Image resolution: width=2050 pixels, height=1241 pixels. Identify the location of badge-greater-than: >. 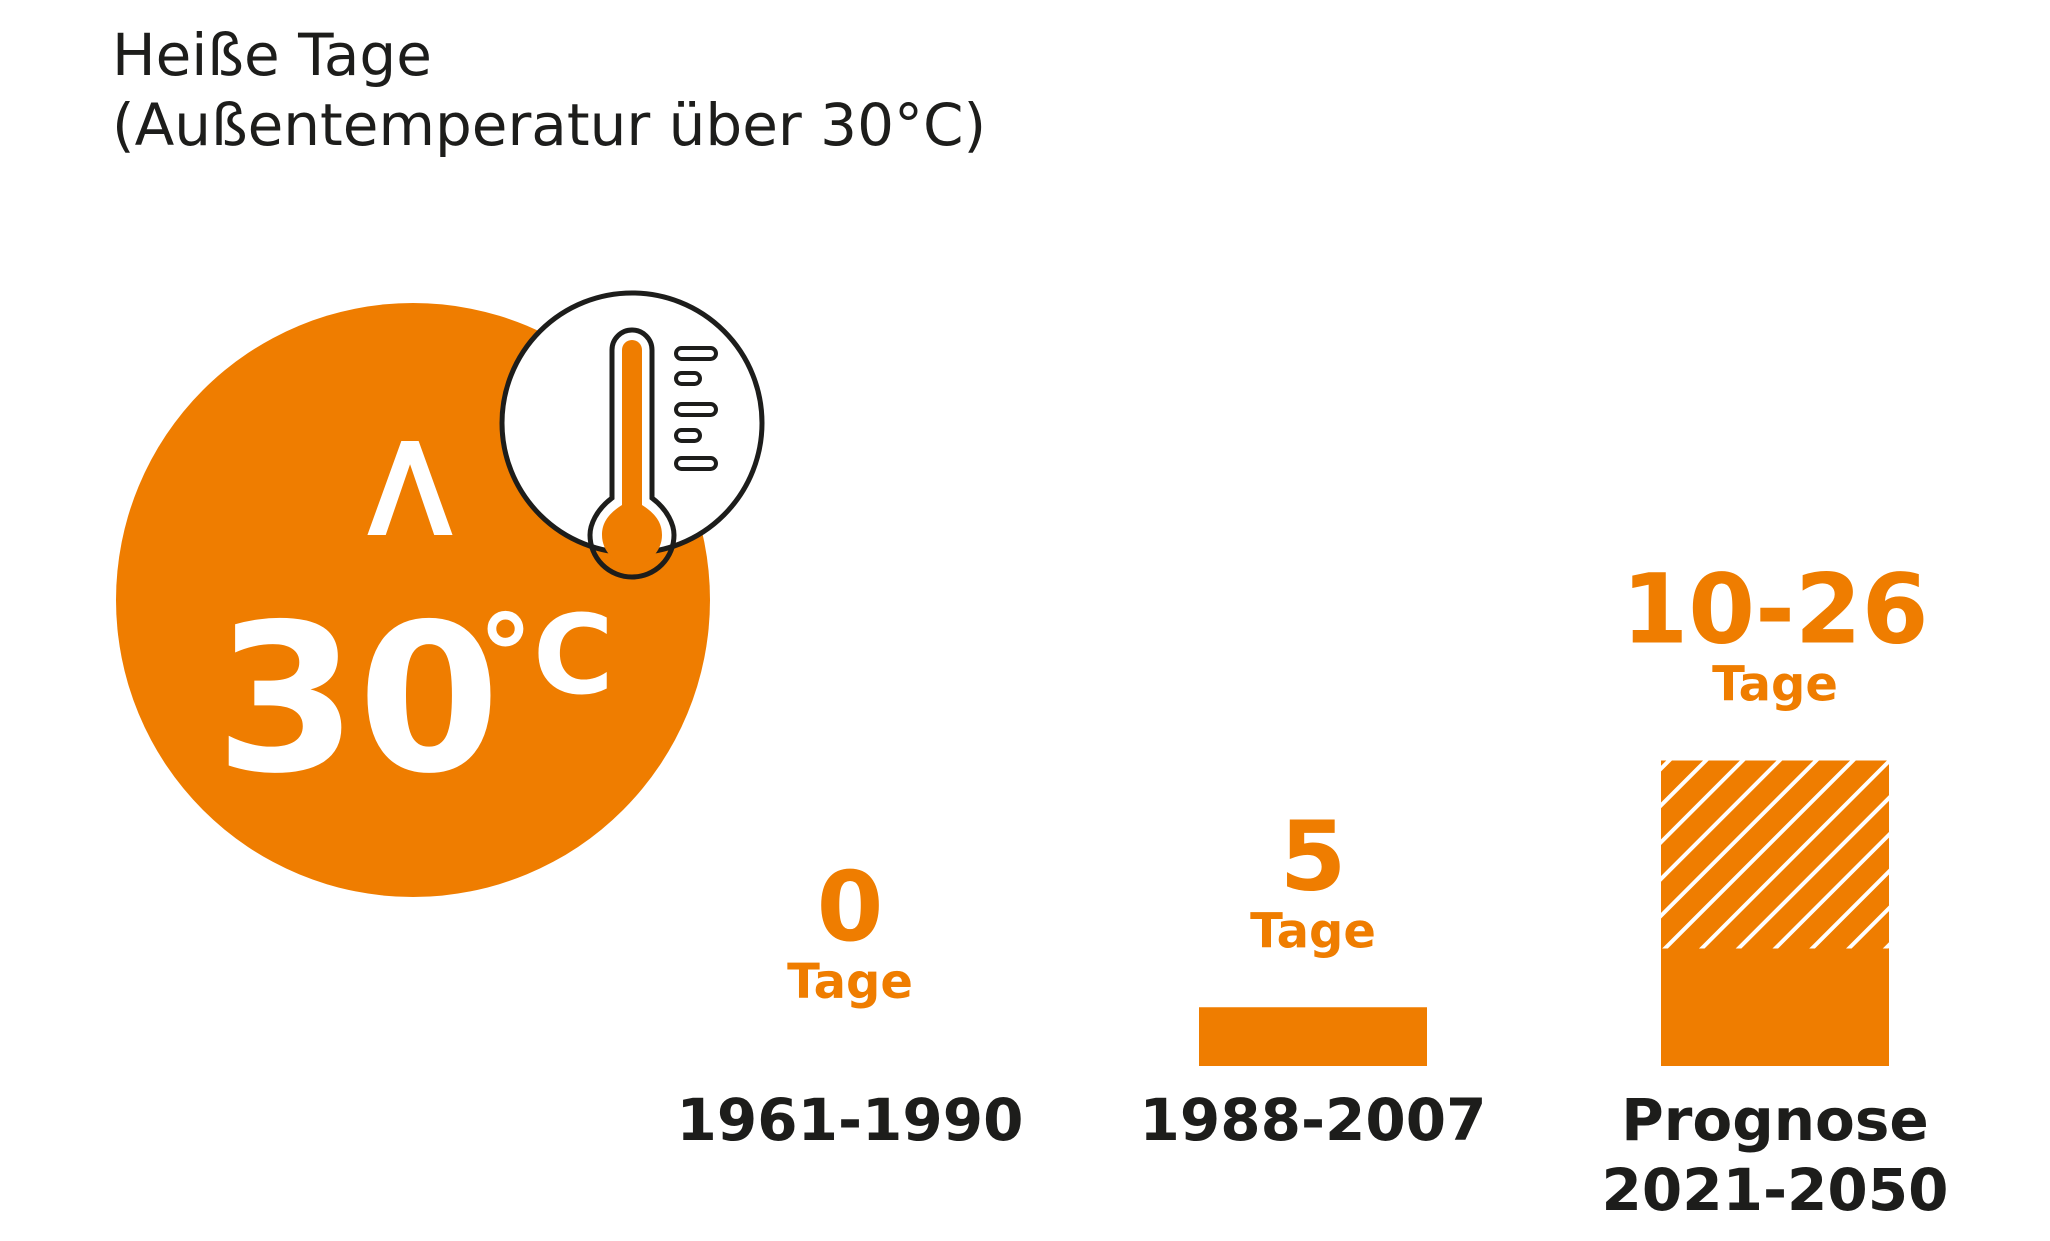
(406, 488).